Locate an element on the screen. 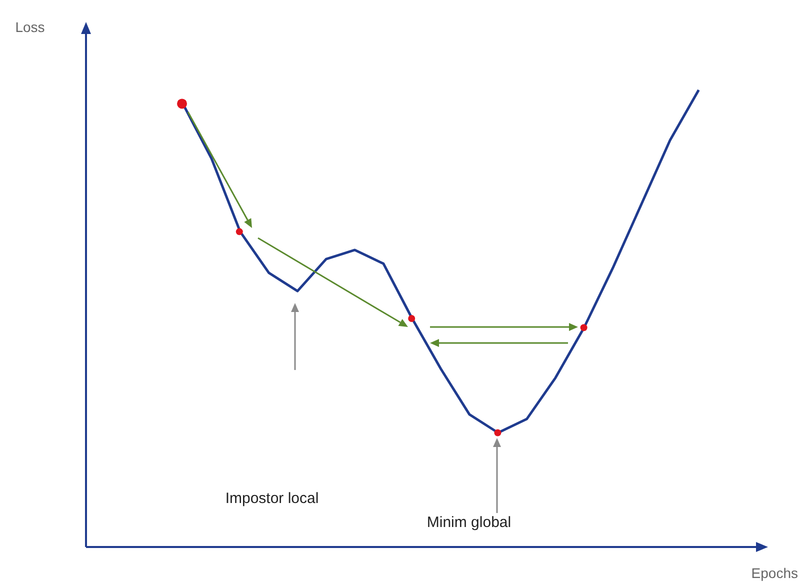  annotation: Minim global is located at coordinates (469, 522).